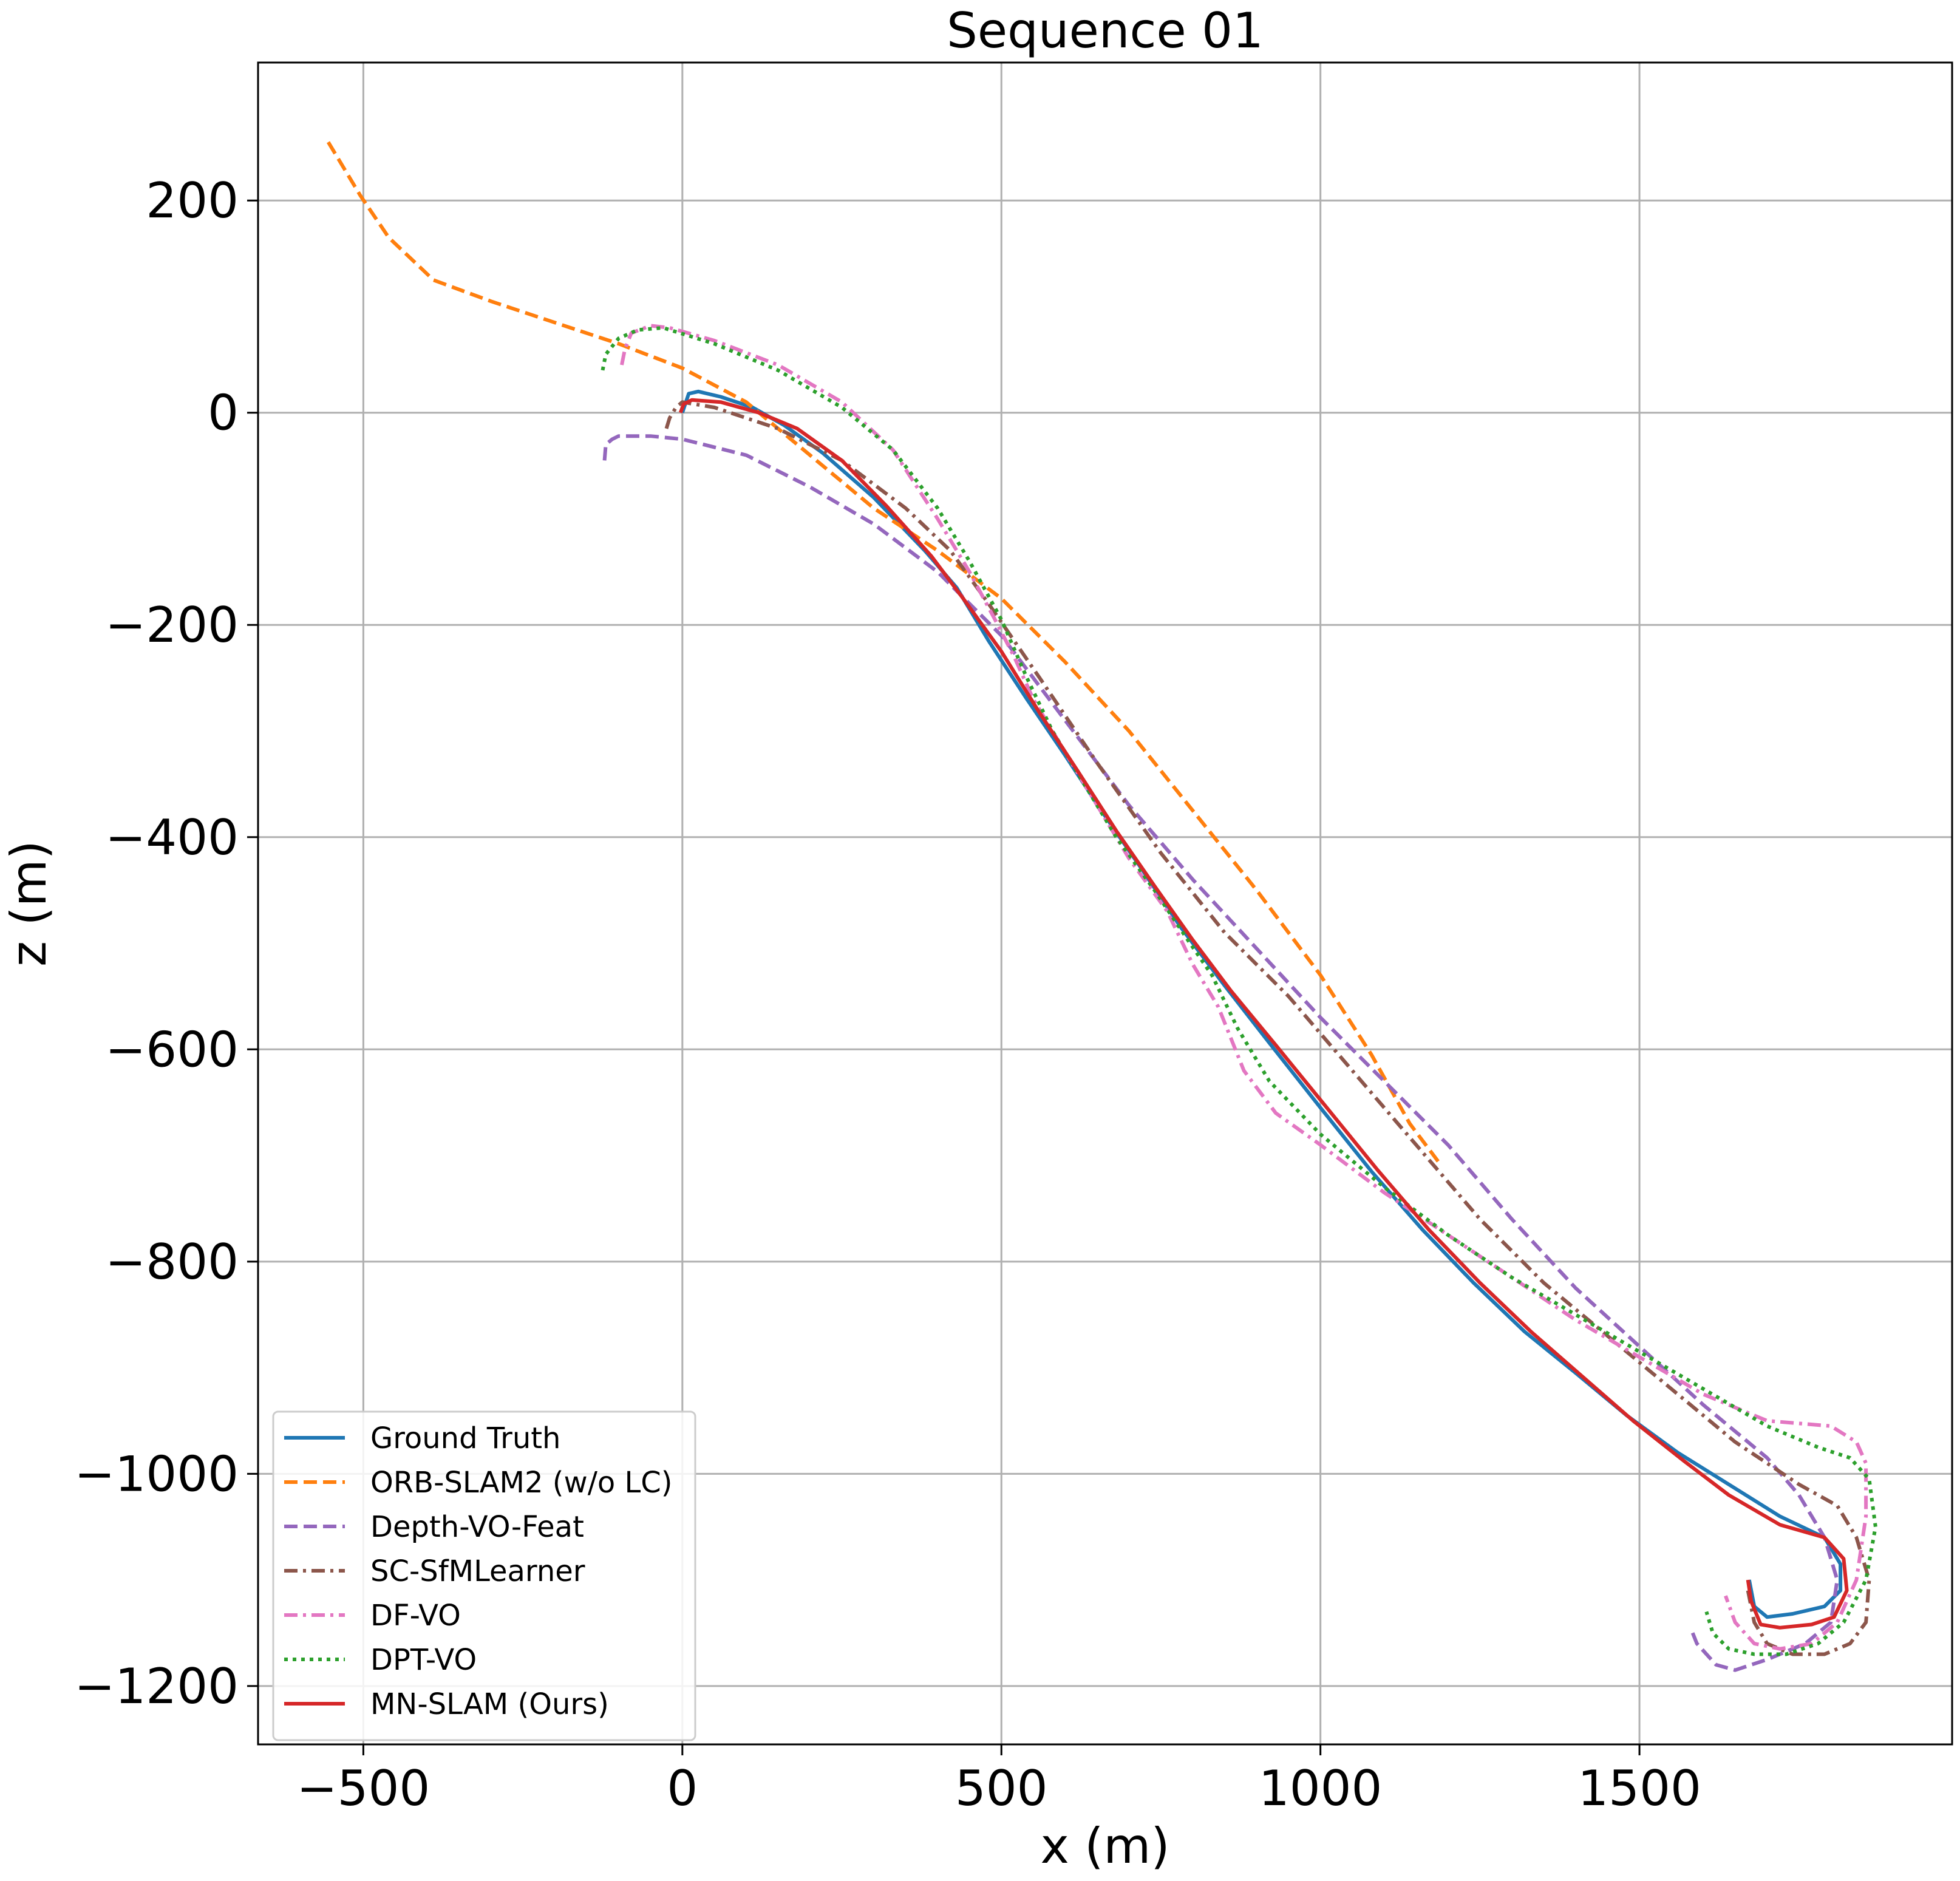 The width and height of the screenshot is (1960, 1881). I want to click on y-tick-label: −1000, so click(156, 1474).